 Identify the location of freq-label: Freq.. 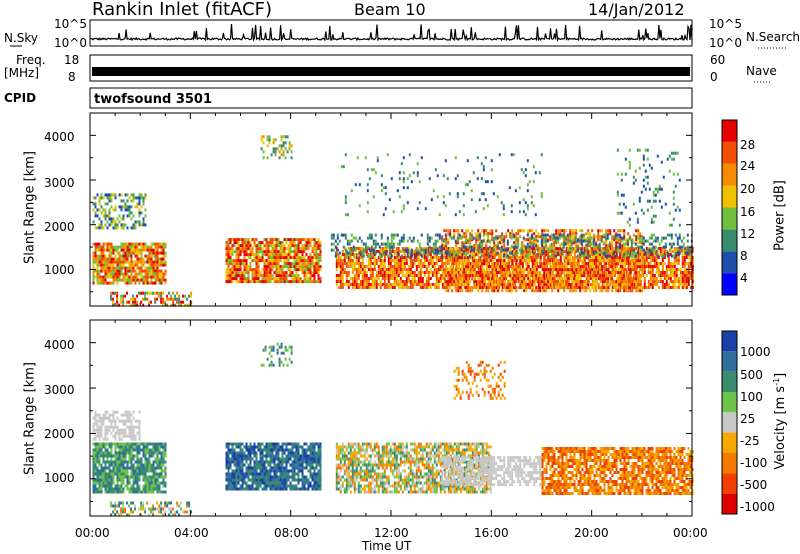
(31, 60).